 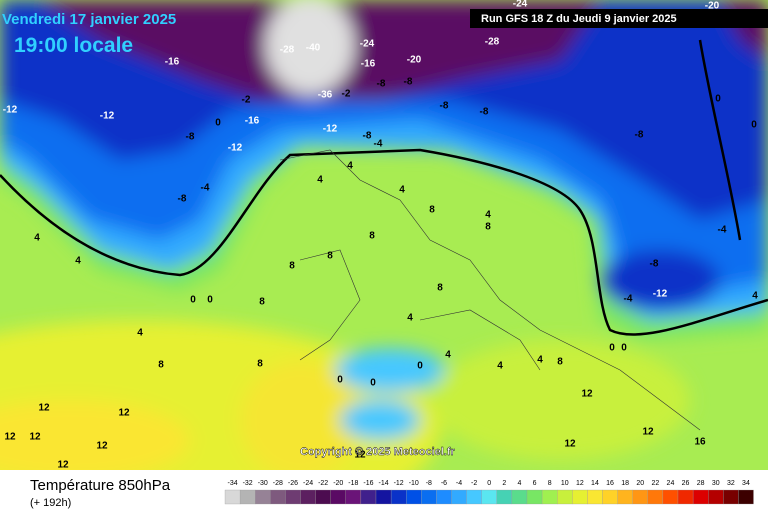 What do you see at coordinates (313, 48) in the screenshot?
I see `contour-label: -40` at bounding box center [313, 48].